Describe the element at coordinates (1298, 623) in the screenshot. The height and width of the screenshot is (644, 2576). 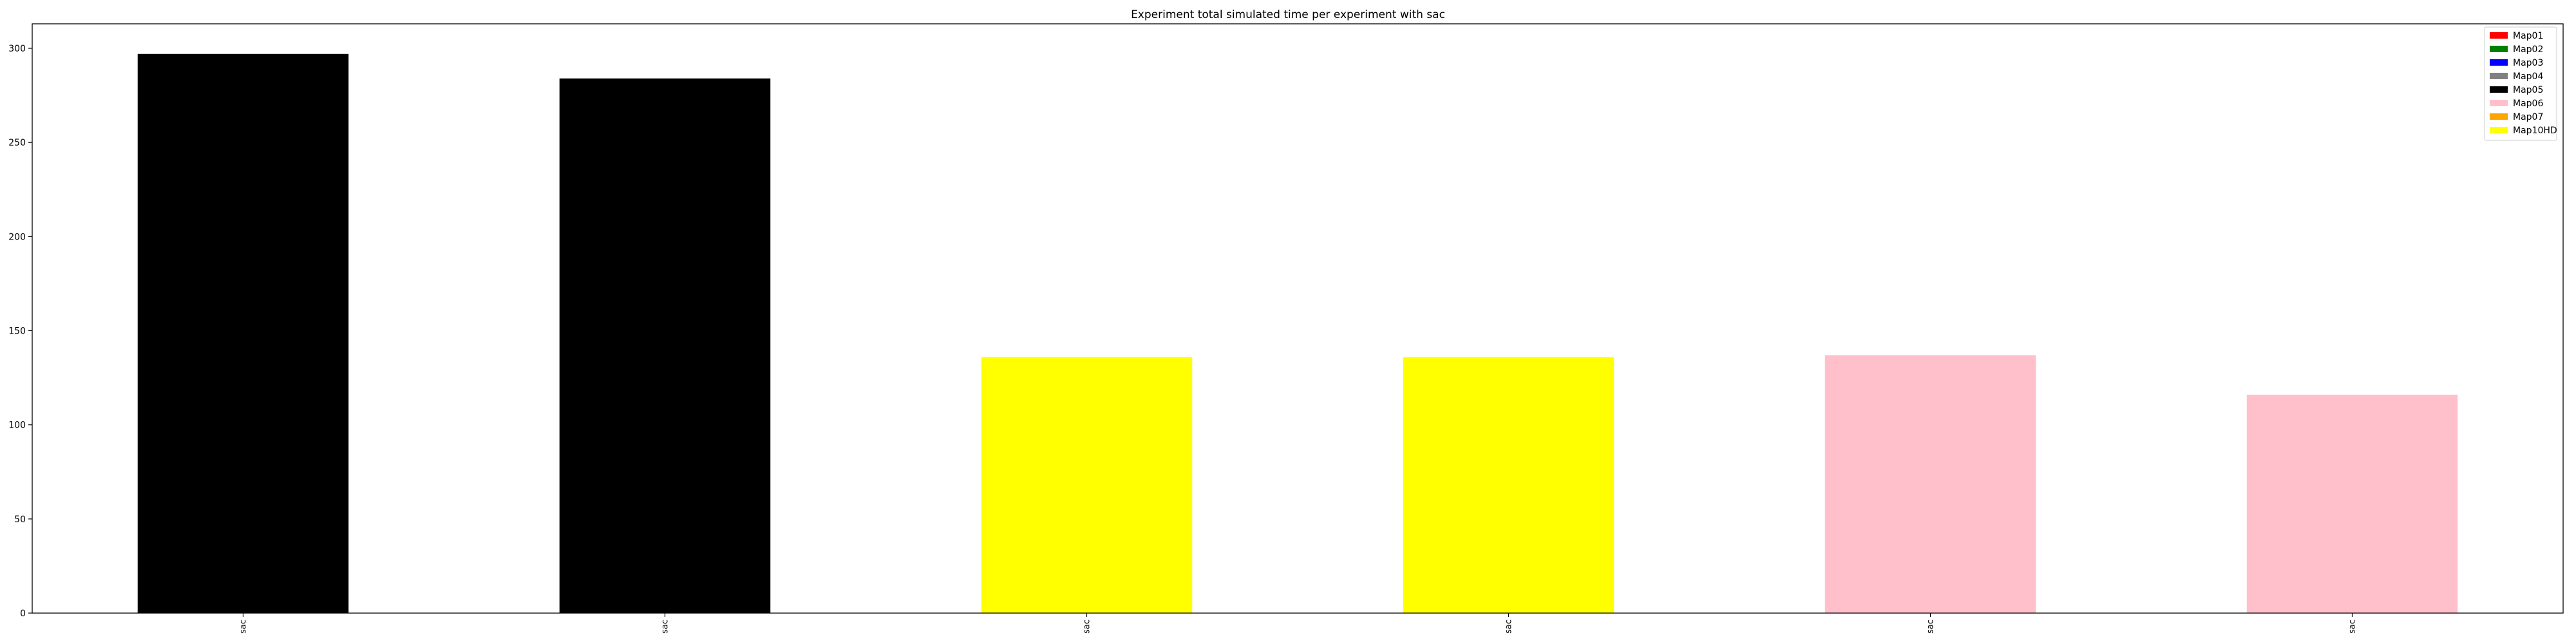
I see `x-axis: sac sac sac sac sac sac` at that location.